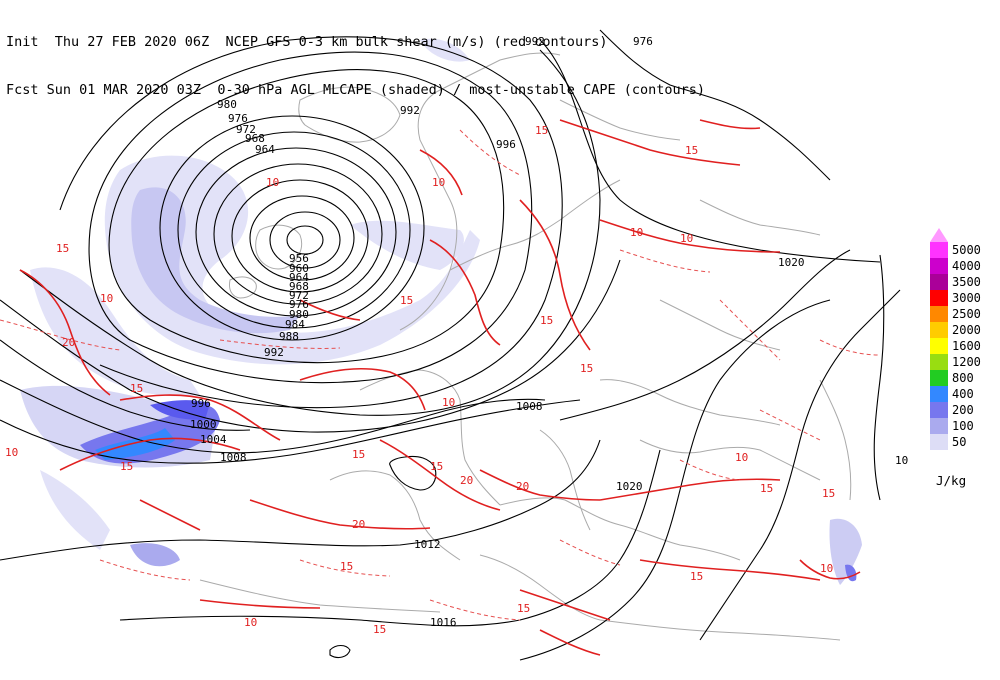 The image size is (1000, 680). I want to click on legend-item: 800, so click(965, 378).